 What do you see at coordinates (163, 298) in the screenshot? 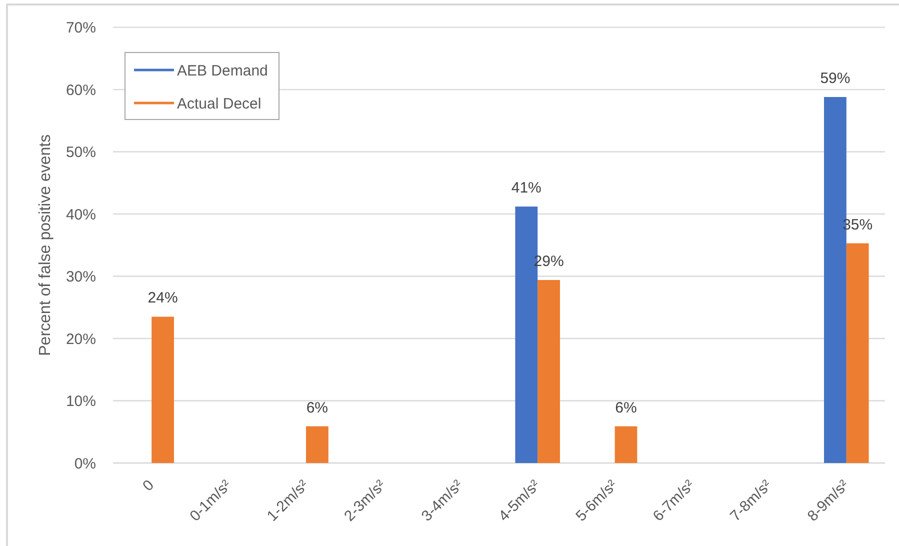
I see `data-label: 24%` at bounding box center [163, 298].